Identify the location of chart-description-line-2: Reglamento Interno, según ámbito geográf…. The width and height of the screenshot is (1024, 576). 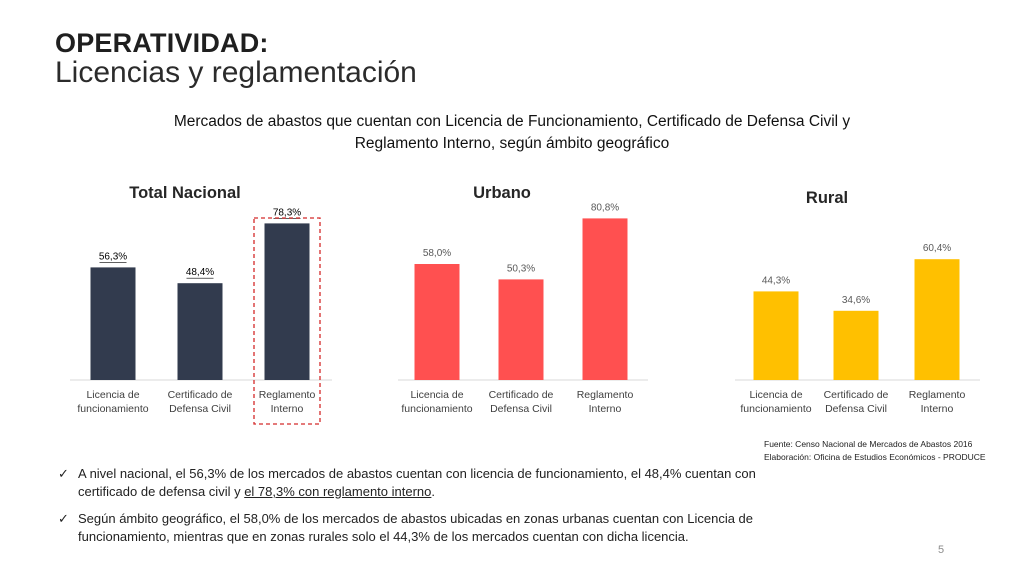
(512, 143).